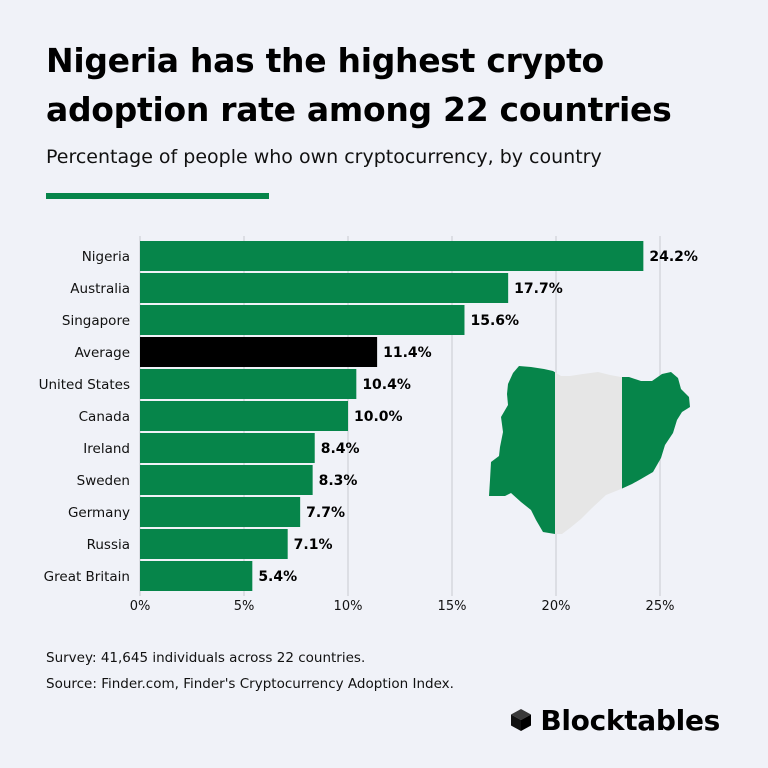 Image resolution: width=768 pixels, height=768 pixels. Describe the element at coordinates (157, 196) in the screenshot. I see `accent-underline` at that location.